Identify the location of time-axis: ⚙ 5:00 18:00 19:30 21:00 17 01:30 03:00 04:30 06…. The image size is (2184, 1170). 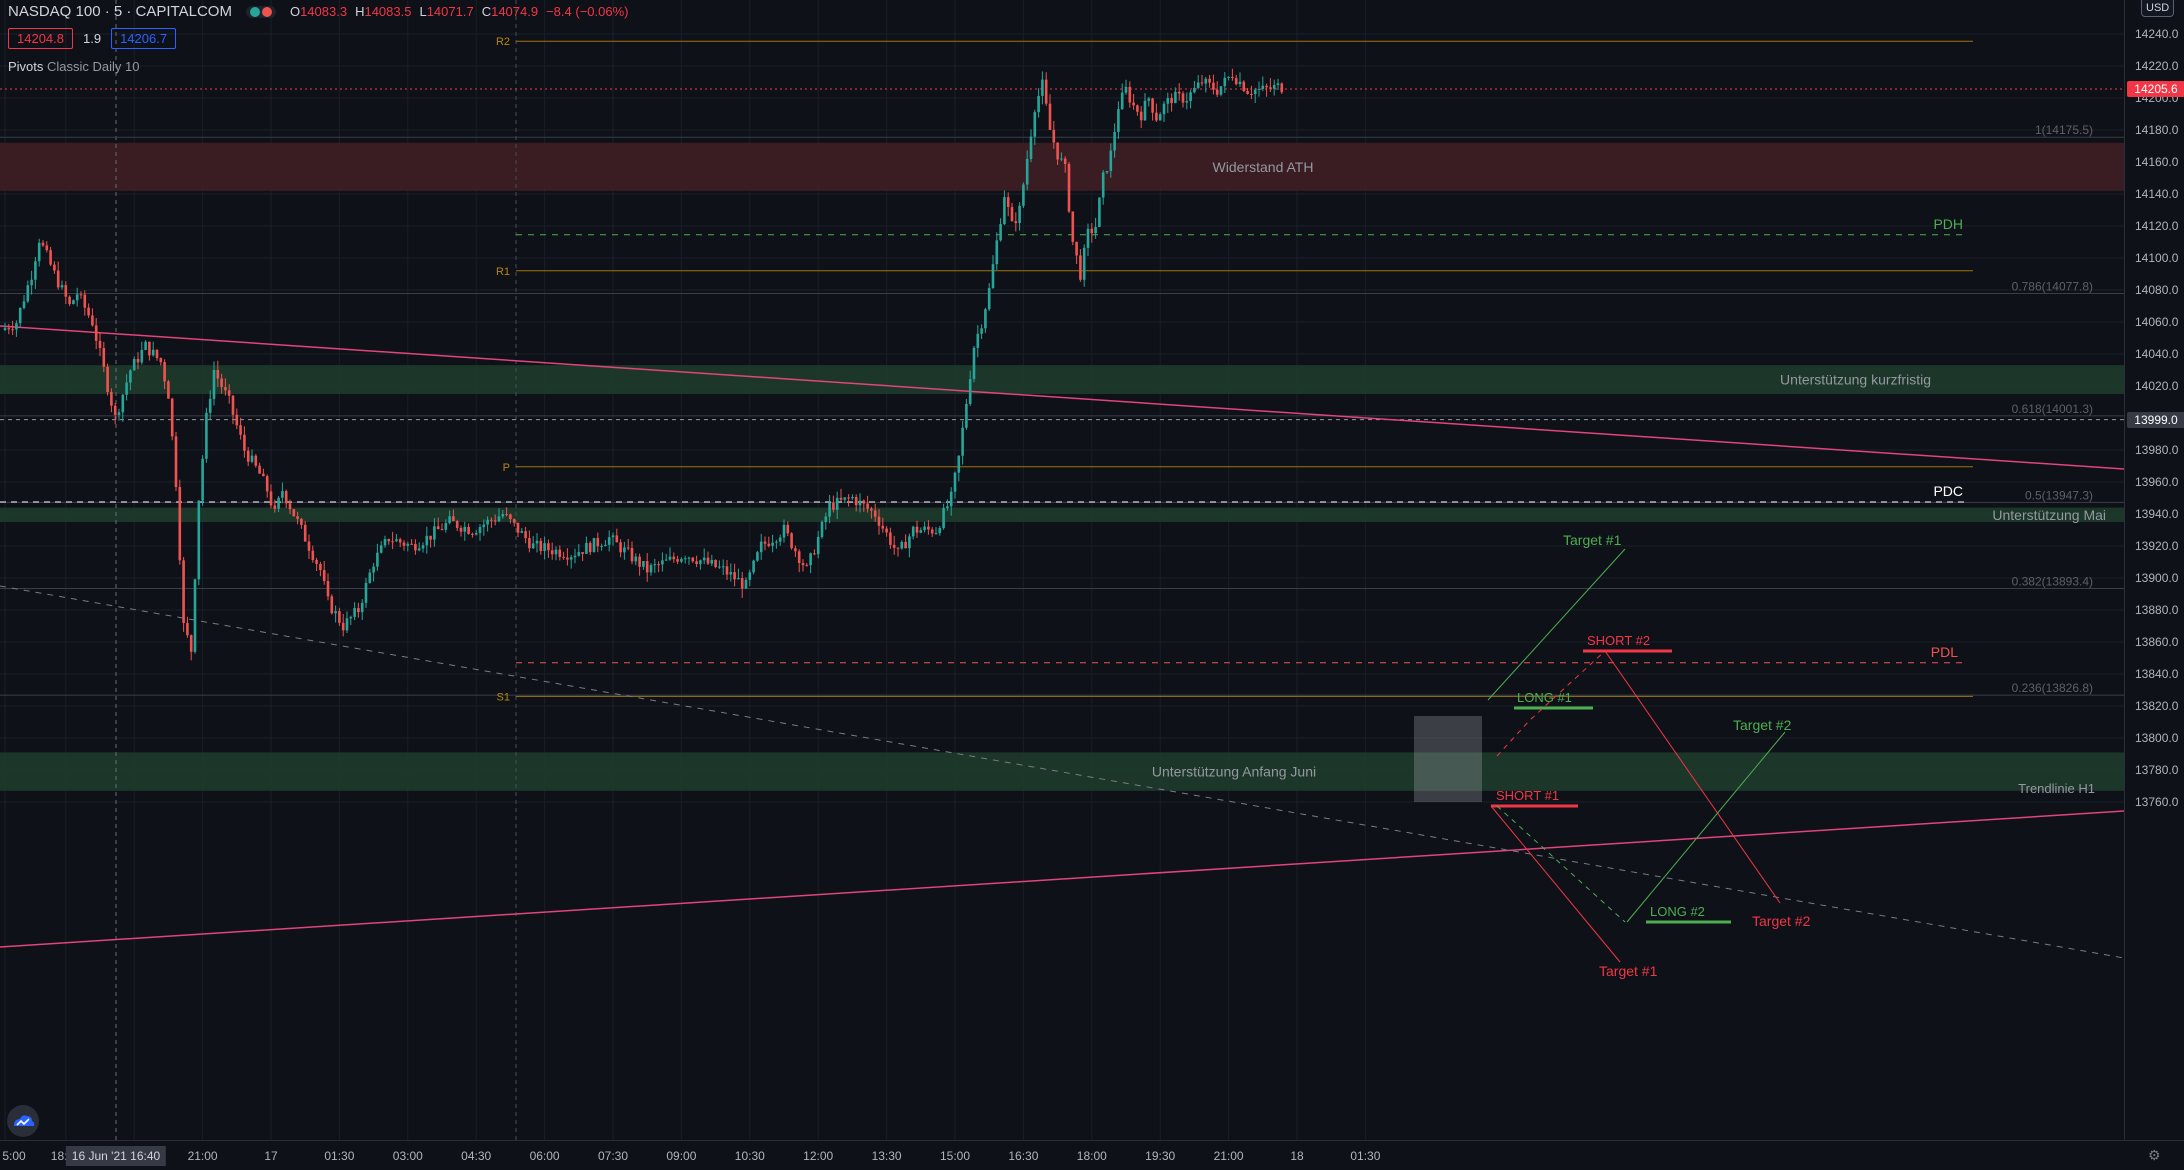
(1092, 1155).